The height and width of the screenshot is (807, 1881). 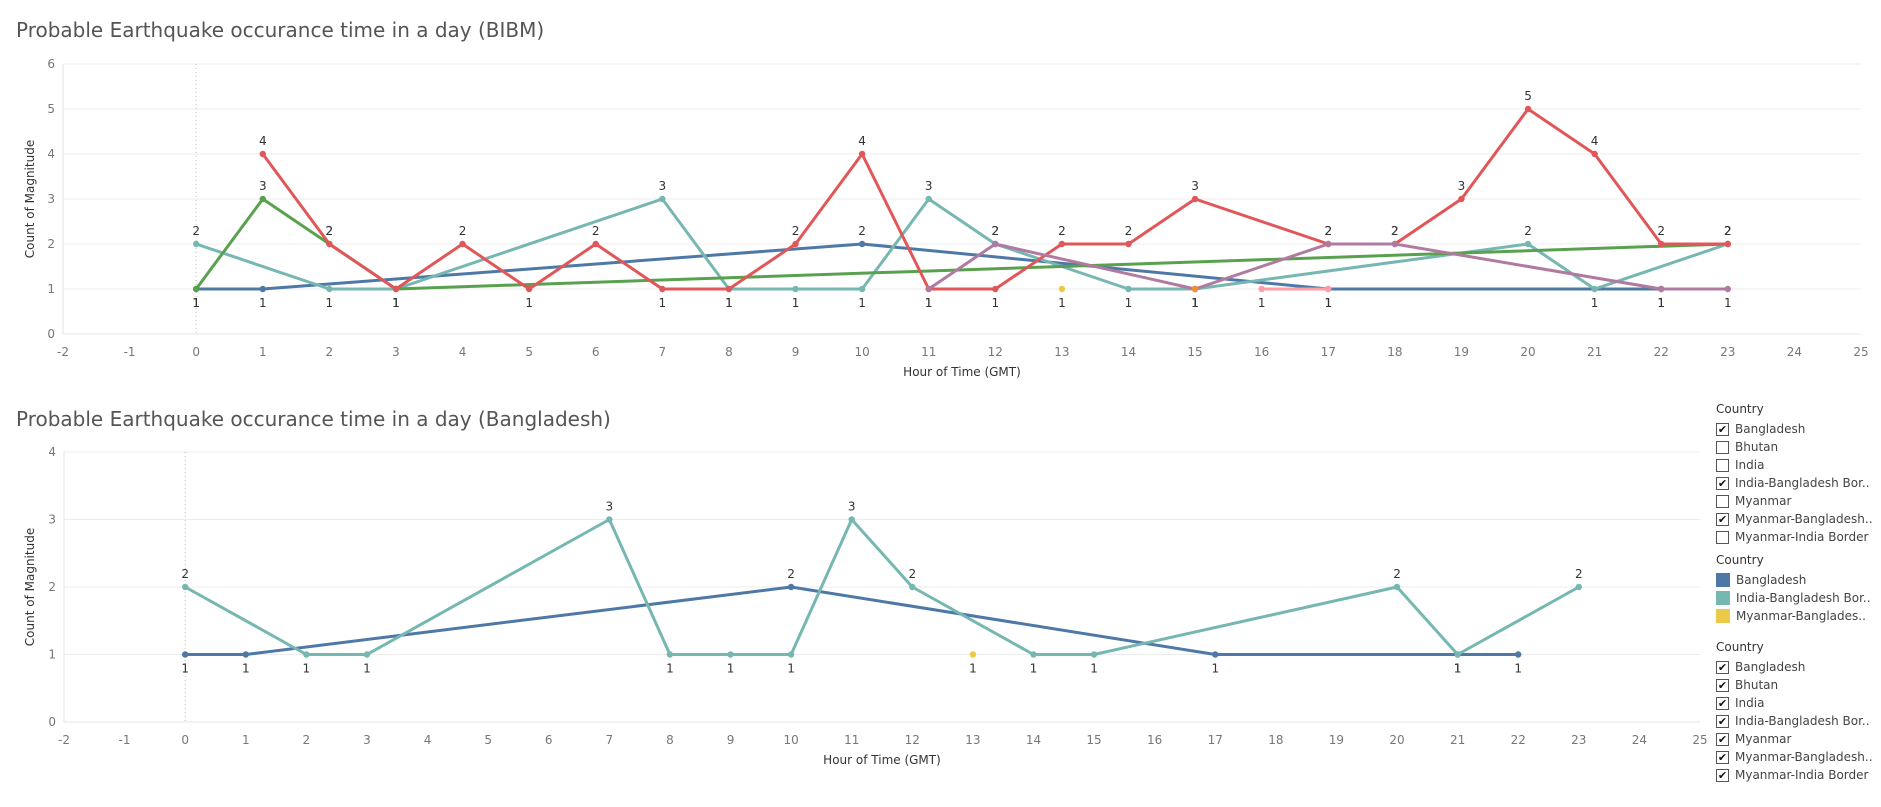 I want to click on x-tick-label: 2, so click(x=307, y=740).